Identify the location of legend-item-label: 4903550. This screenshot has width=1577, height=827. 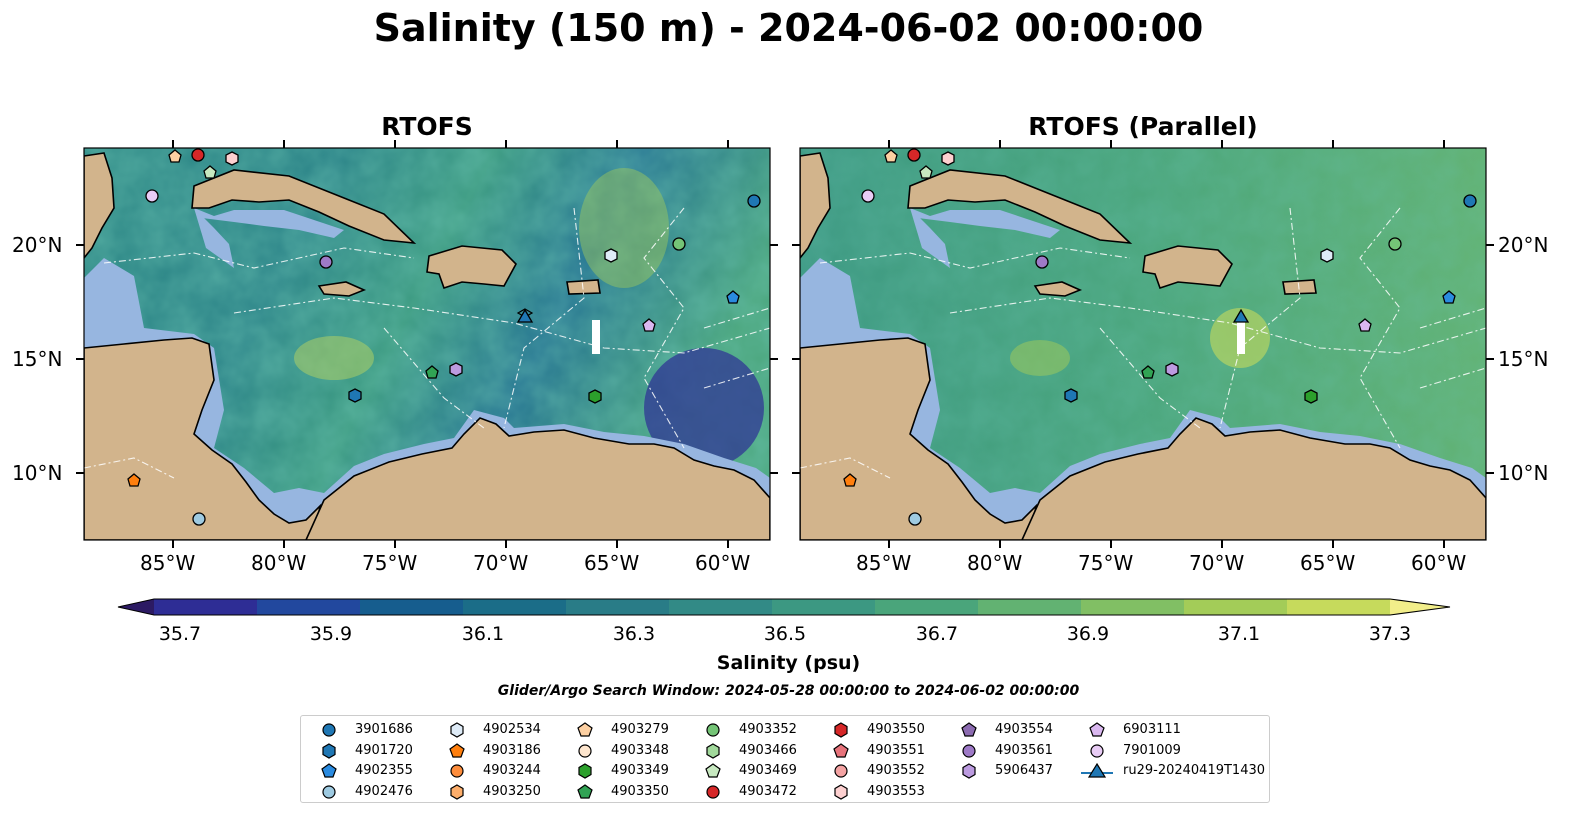
(896, 729).